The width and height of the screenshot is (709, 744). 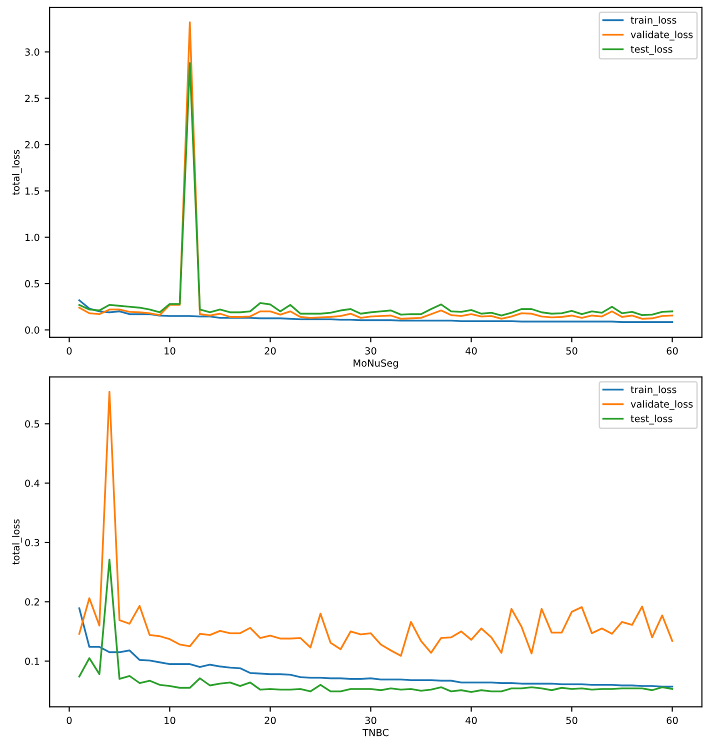 I want to click on y-tick-label: 1.0, so click(x=33, y=238).